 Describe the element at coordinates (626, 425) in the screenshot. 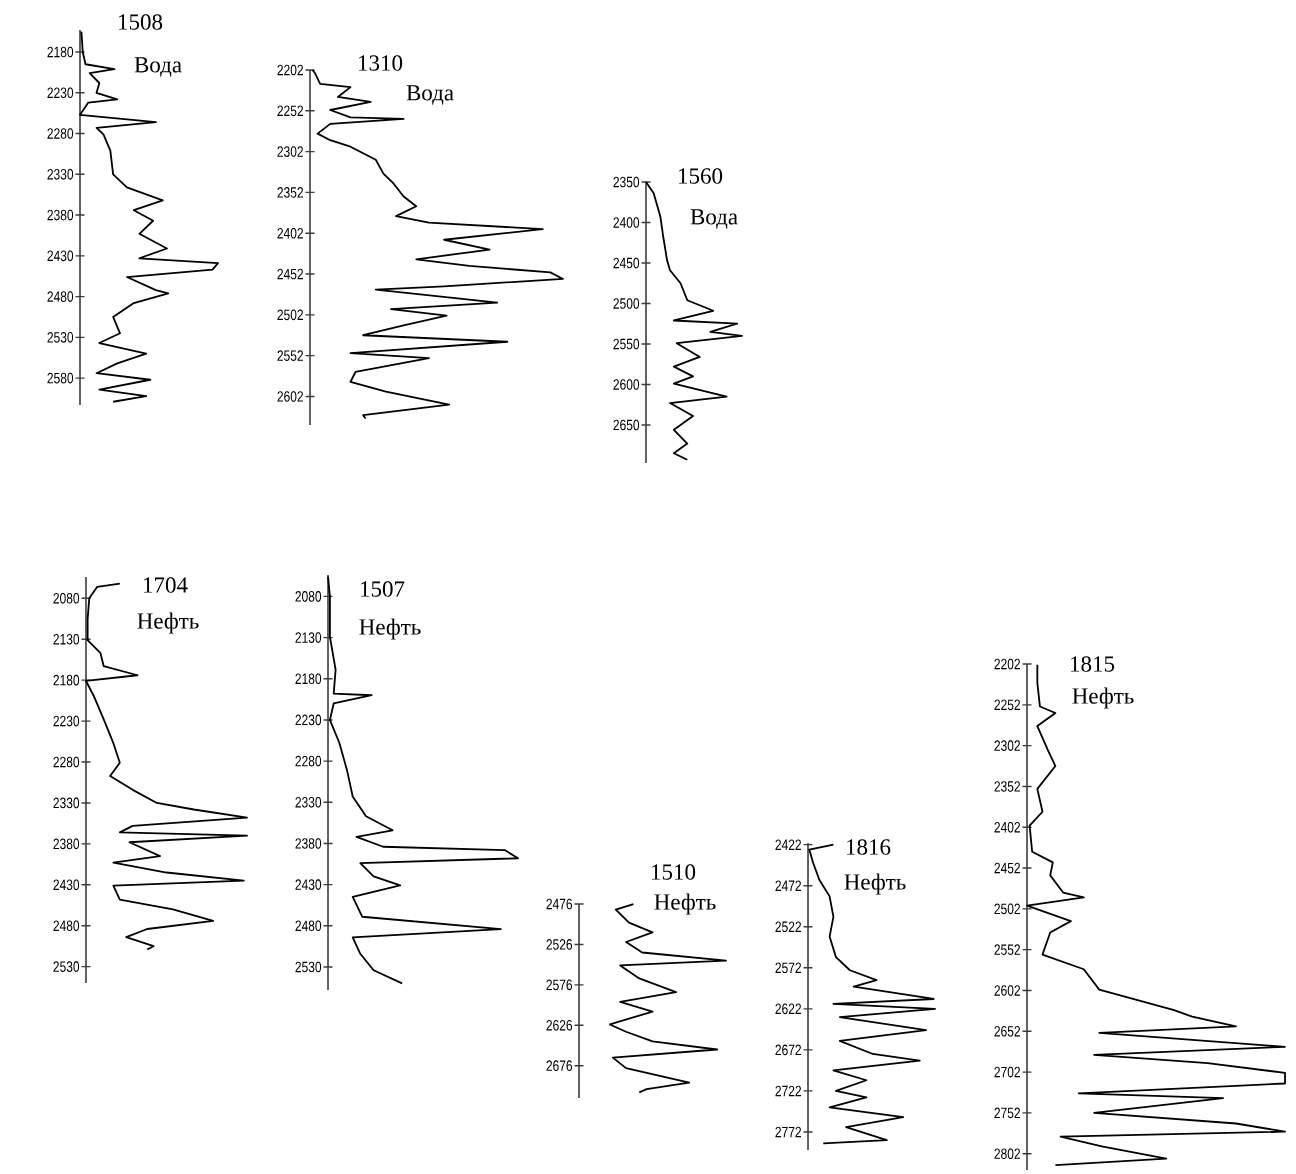

I see `y-tick-label: 2650` at that location.